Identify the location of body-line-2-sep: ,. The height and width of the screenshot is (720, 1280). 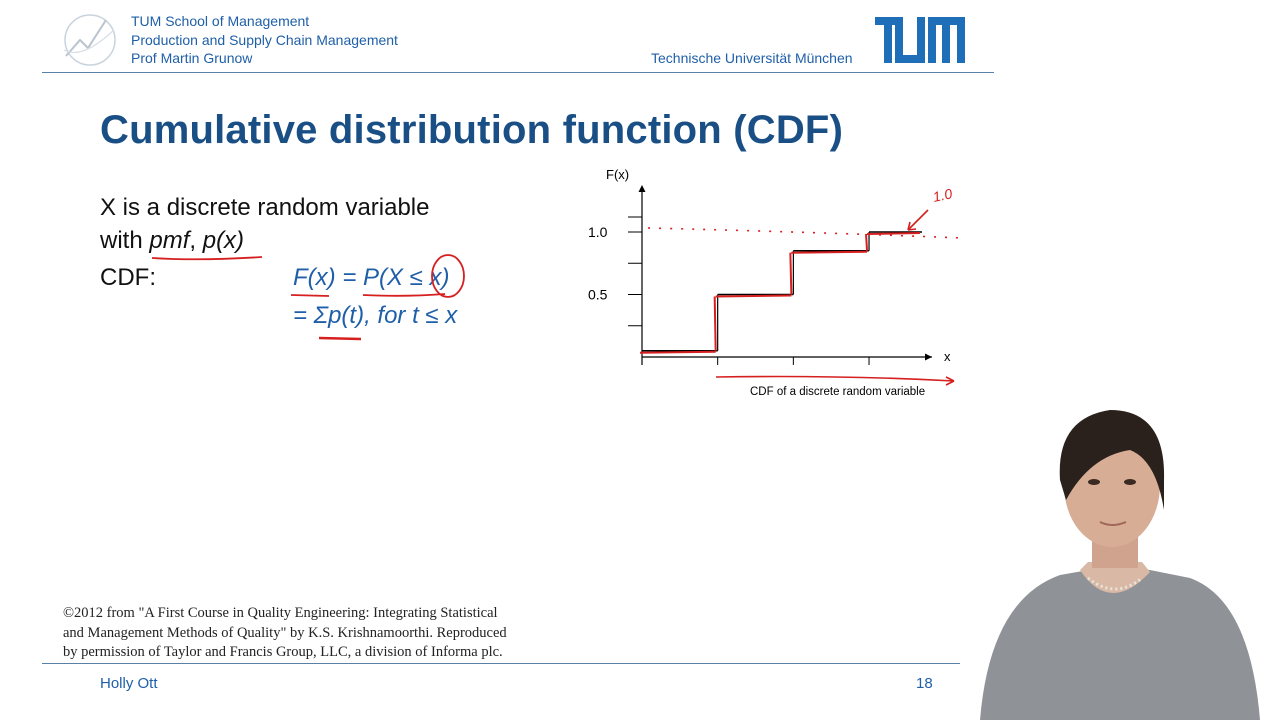
(196, 240).